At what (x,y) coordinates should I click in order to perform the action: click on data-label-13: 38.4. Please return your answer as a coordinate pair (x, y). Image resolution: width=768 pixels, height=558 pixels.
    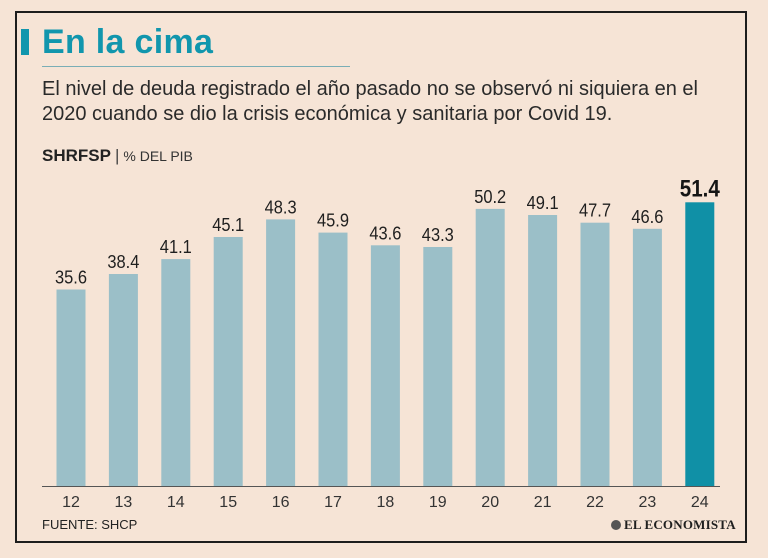
    Looking at the image, I should click on (123, 262).